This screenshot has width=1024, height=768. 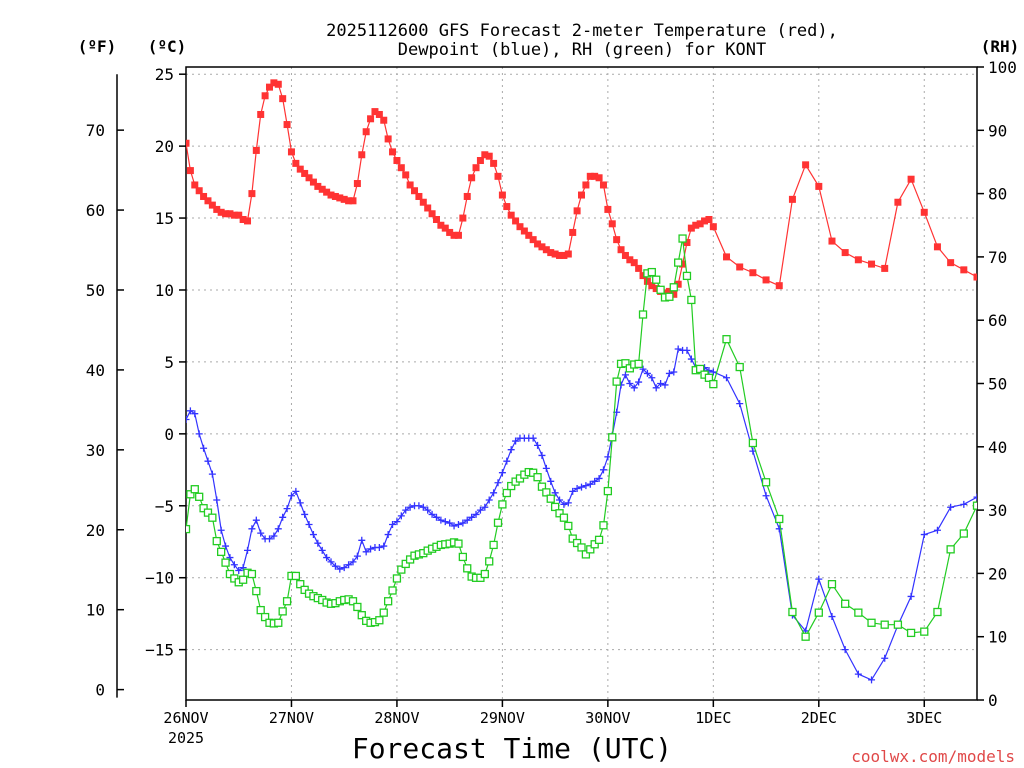 What do you see at coordinates (164, 146) in the screenshot?
I see `celsius-tick-label: 20` at bounding box center [164, 146].